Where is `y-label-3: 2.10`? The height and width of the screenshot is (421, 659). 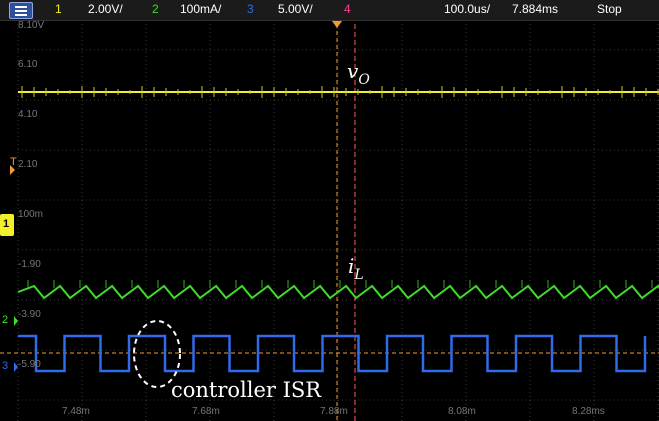
y-label-3: 2.10 is located at coordinates (28, 164).